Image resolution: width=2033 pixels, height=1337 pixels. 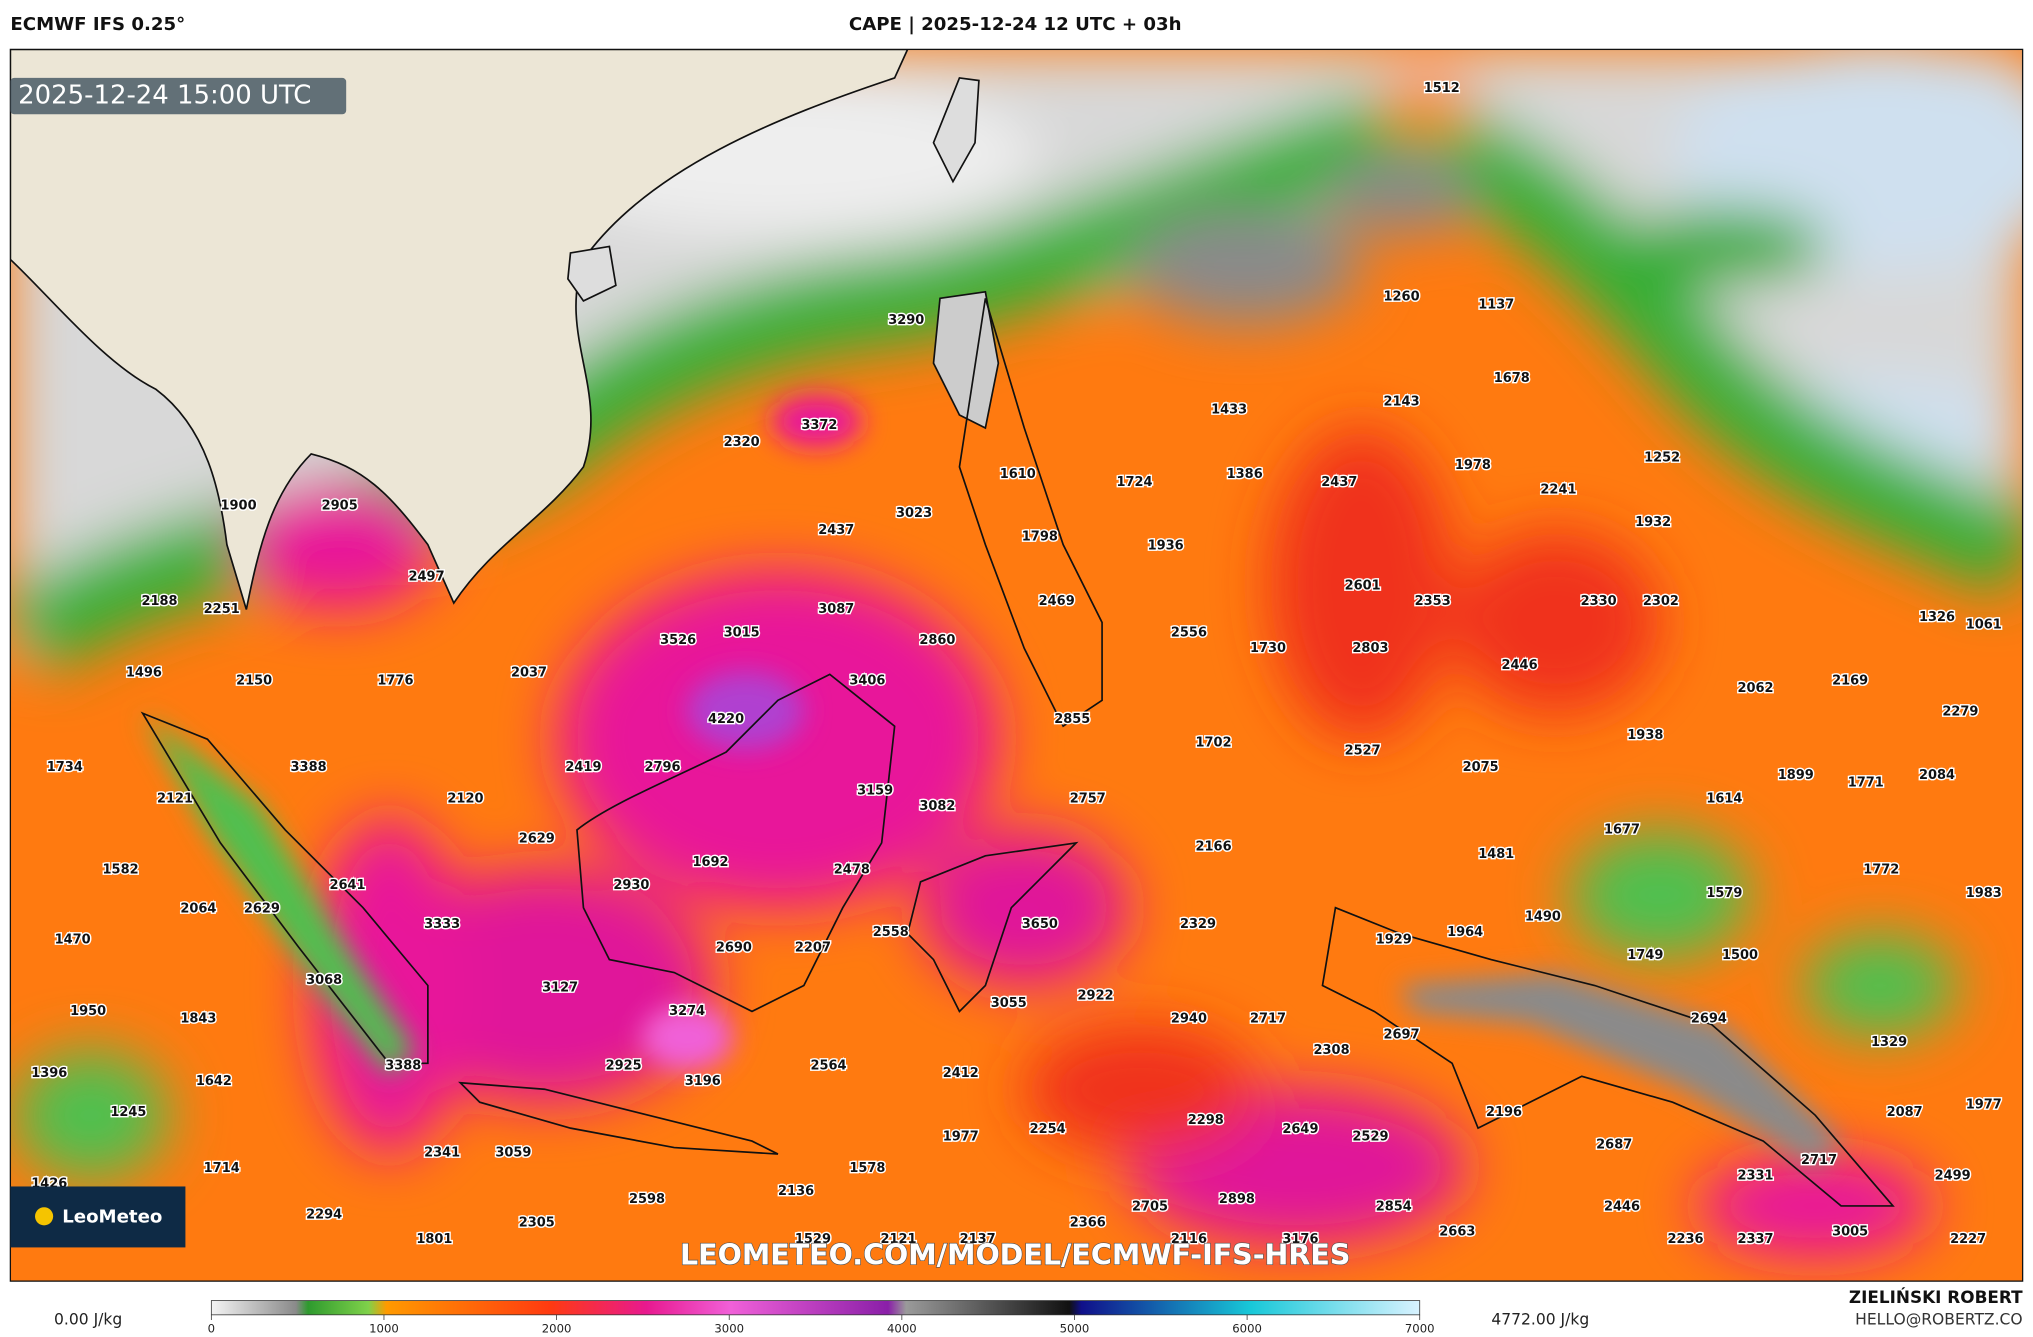 What do you see at coordinates (1938, 1320) in the screenshot?
I see `email: HELLO@ROBERTZ.CO` at bounding box center [1938, 1320].